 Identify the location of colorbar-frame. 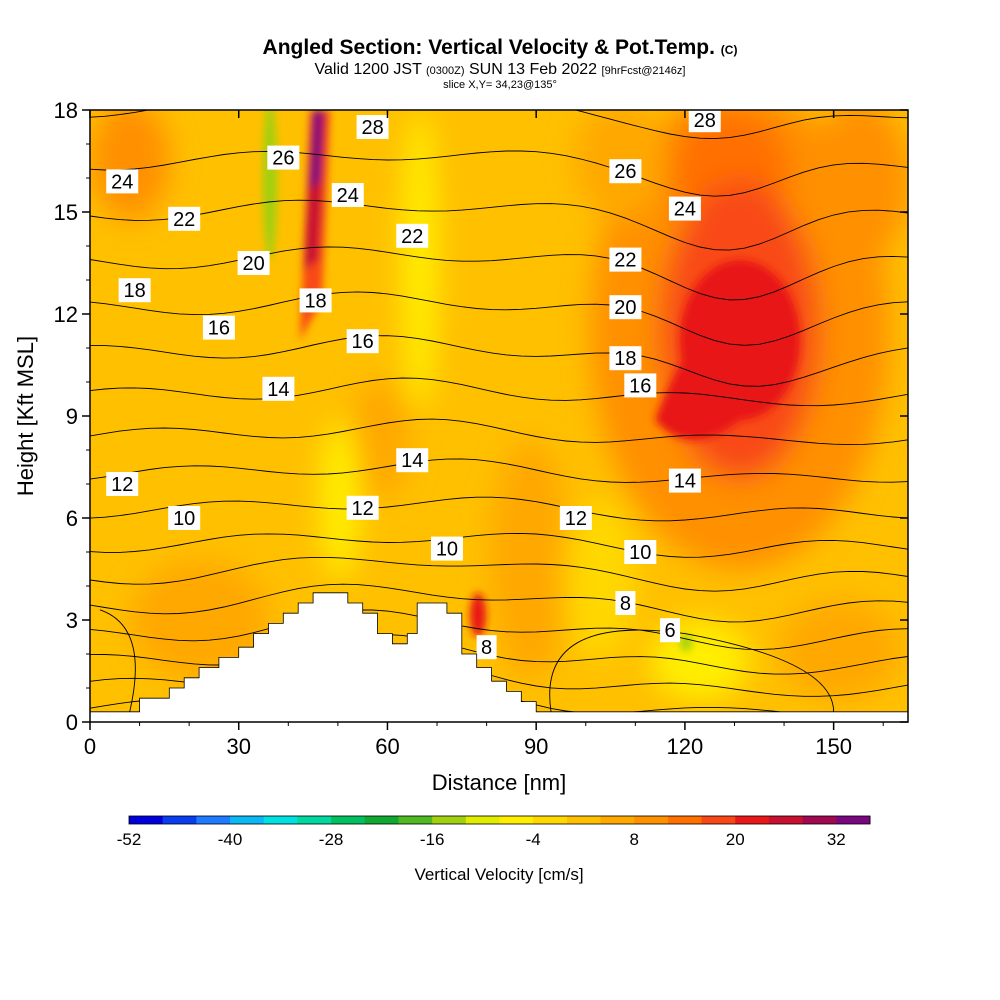
(499, 820).